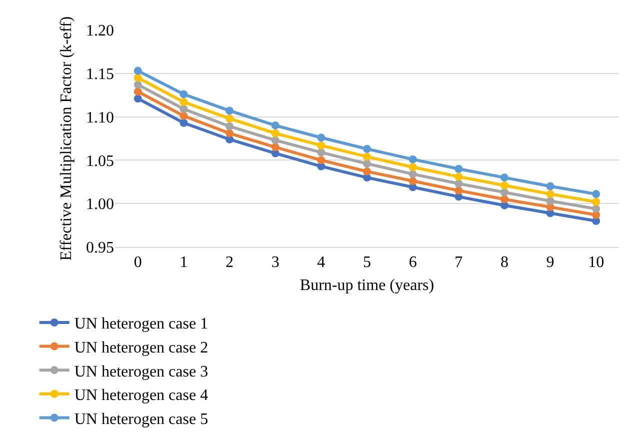 The width and height of the screenshot is (627, 443). I want to click on x-tick-label: 4, so click(321, 263).